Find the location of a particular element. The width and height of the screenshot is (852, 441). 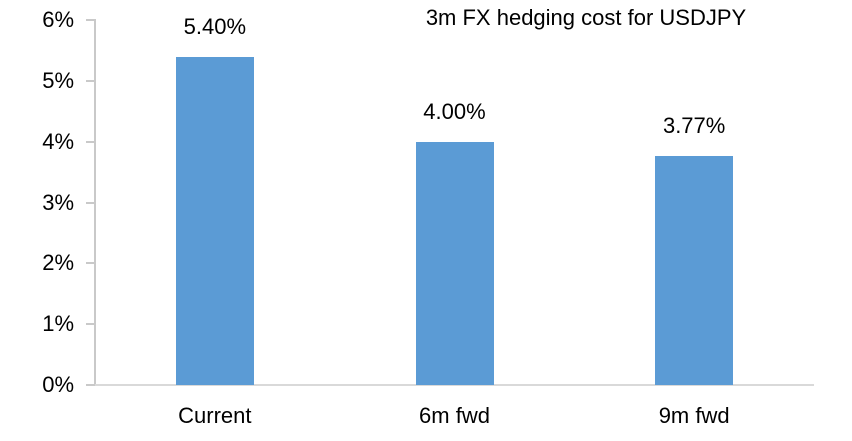

y-axis-line is located at coordinates (95, 202).